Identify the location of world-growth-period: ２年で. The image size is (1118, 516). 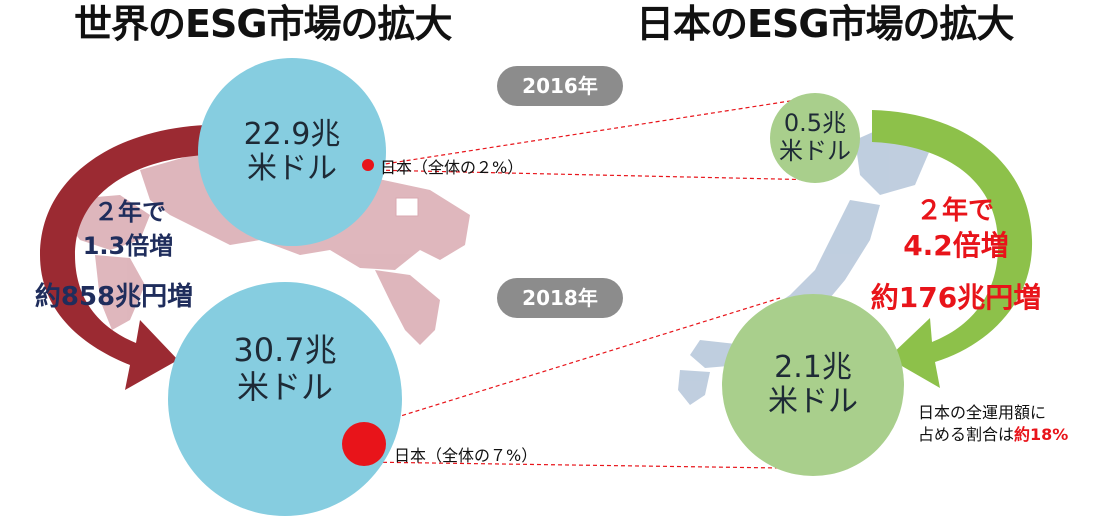
(130, 212).